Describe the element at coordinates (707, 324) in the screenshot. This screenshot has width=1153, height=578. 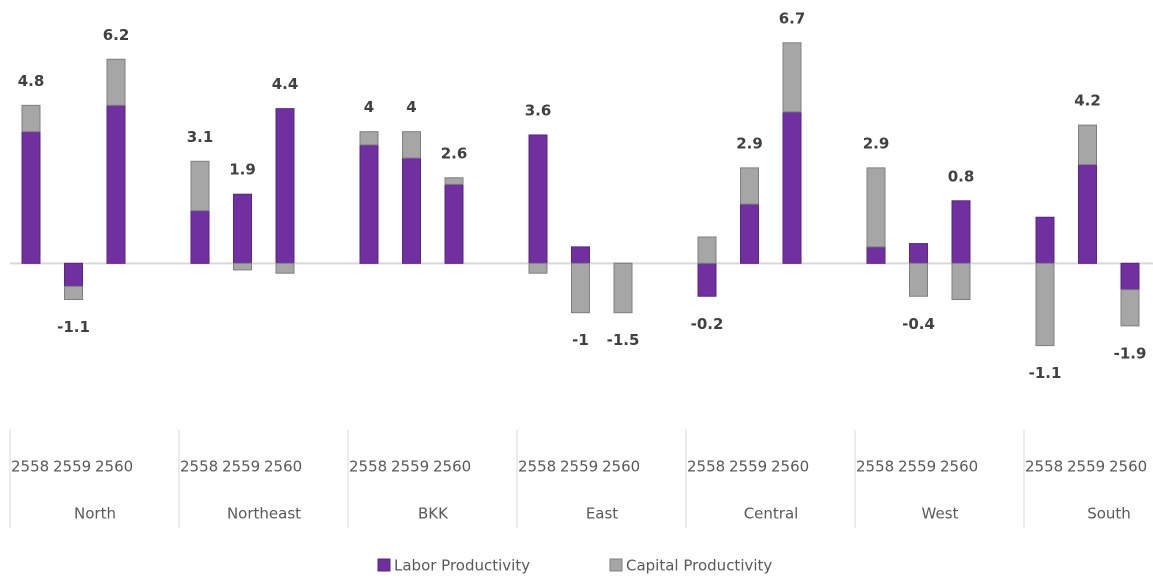
I see `data-label: -0.2` at that location.